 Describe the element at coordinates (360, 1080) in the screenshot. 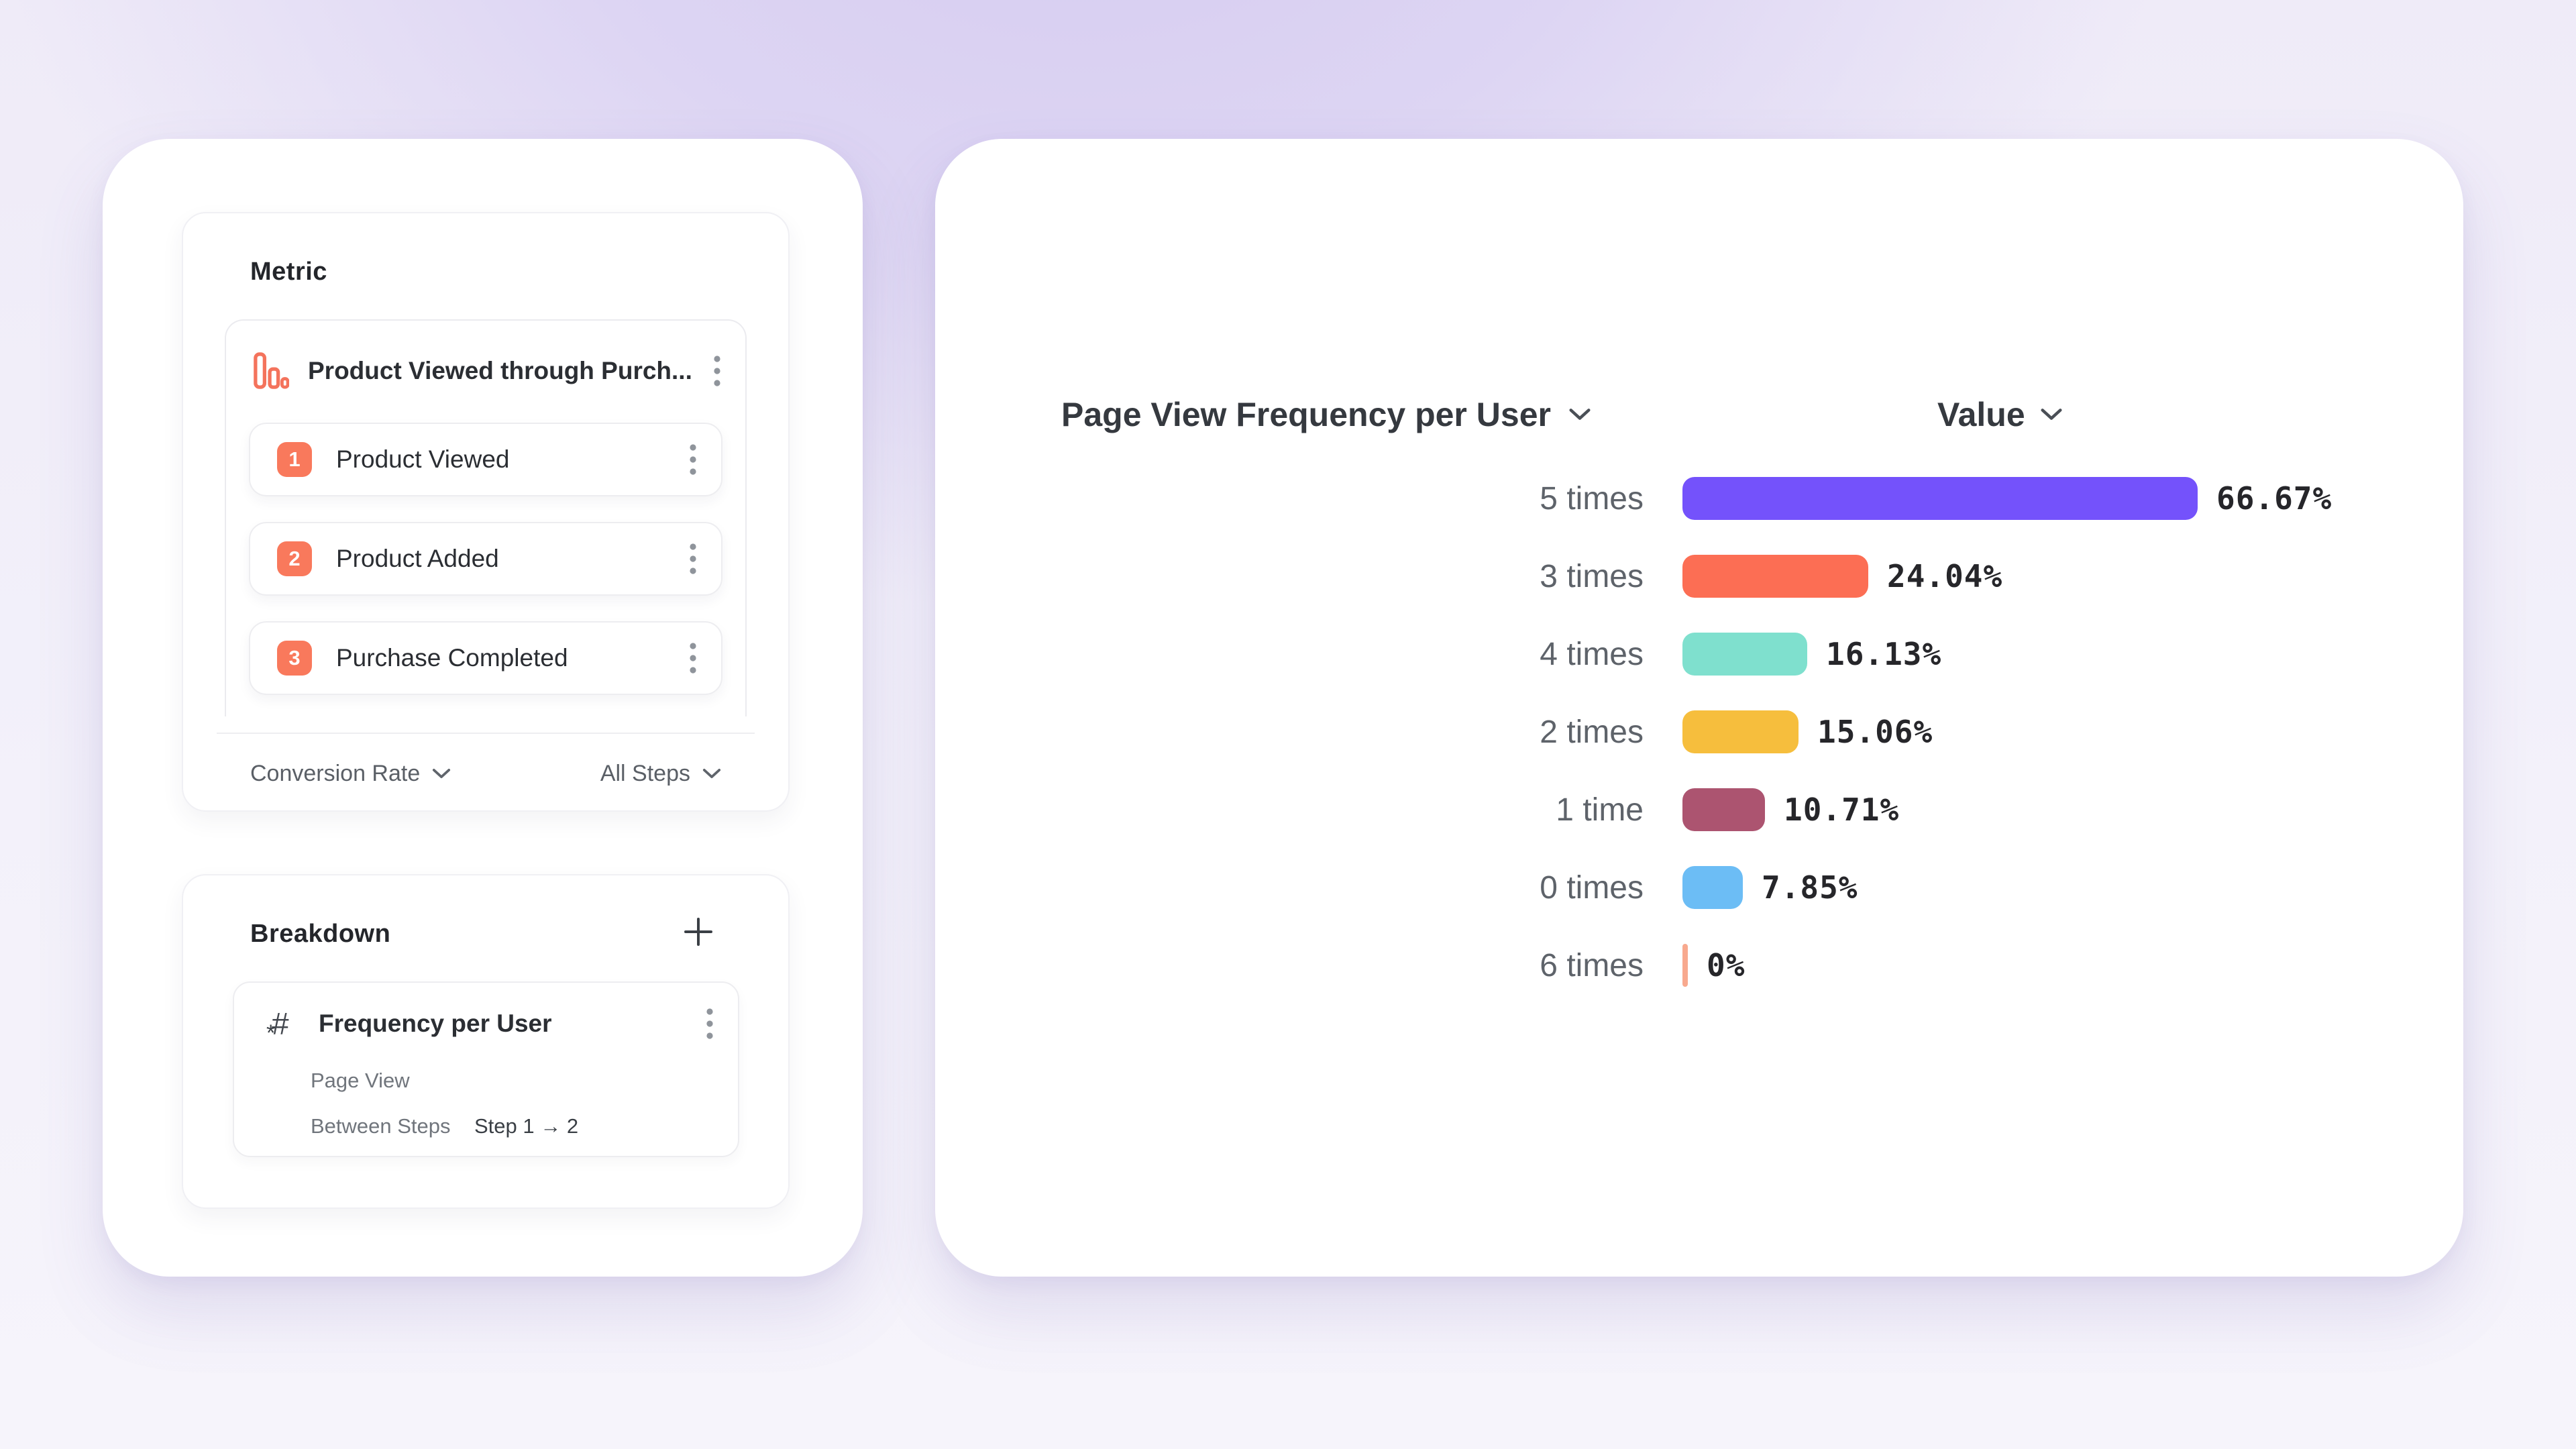

I see `breakdown-event-name: Page View` at that location.